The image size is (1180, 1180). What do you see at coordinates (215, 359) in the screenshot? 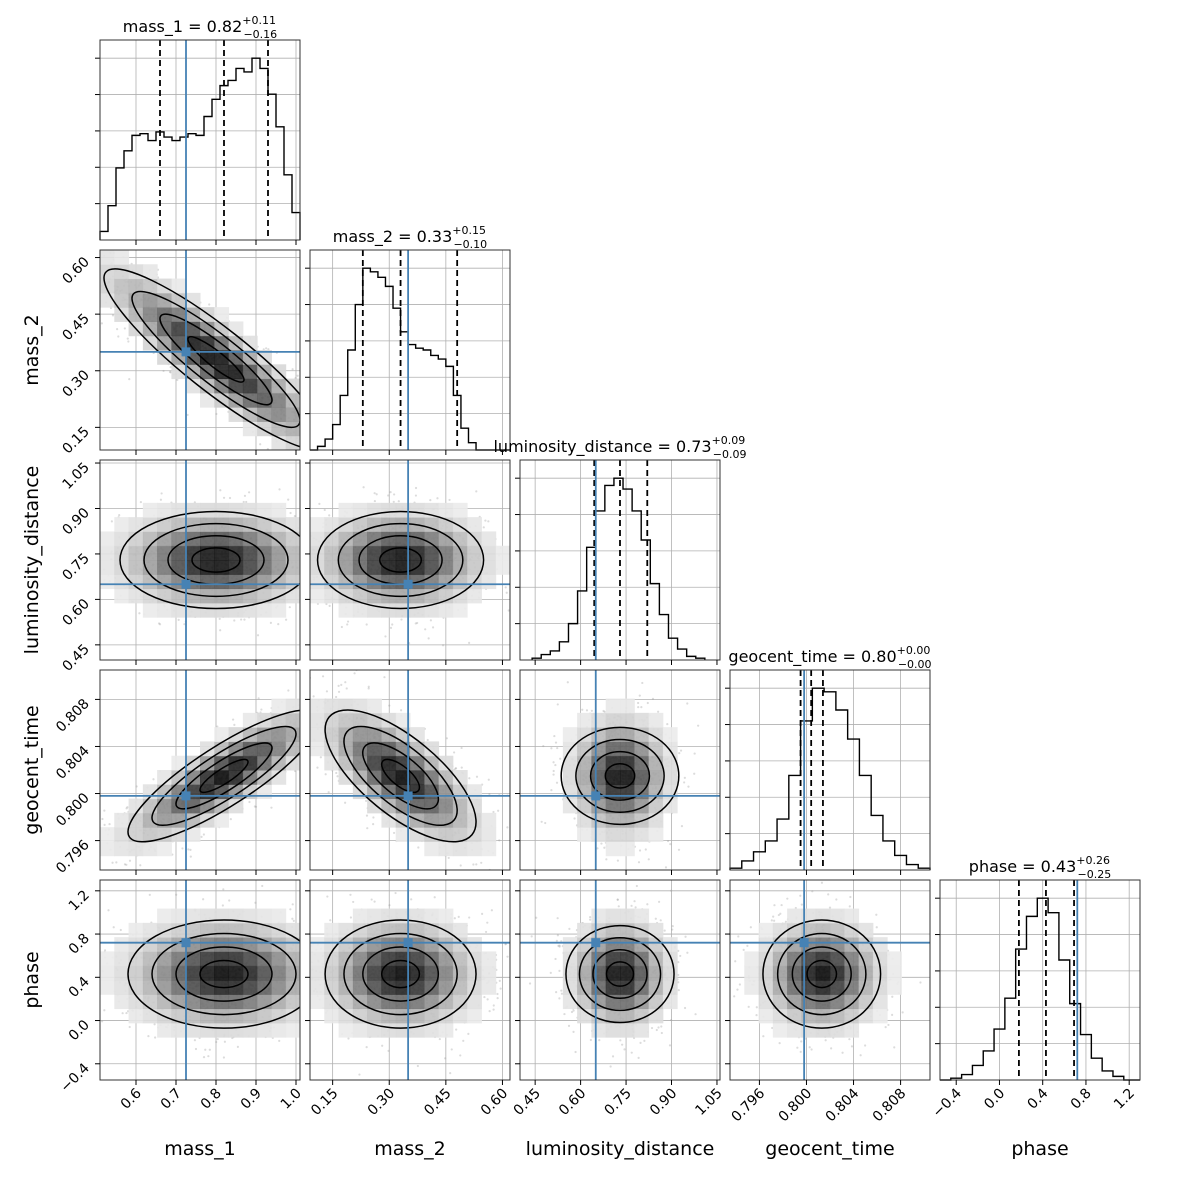
I see `contour-level` at bounding box center [215, 359].